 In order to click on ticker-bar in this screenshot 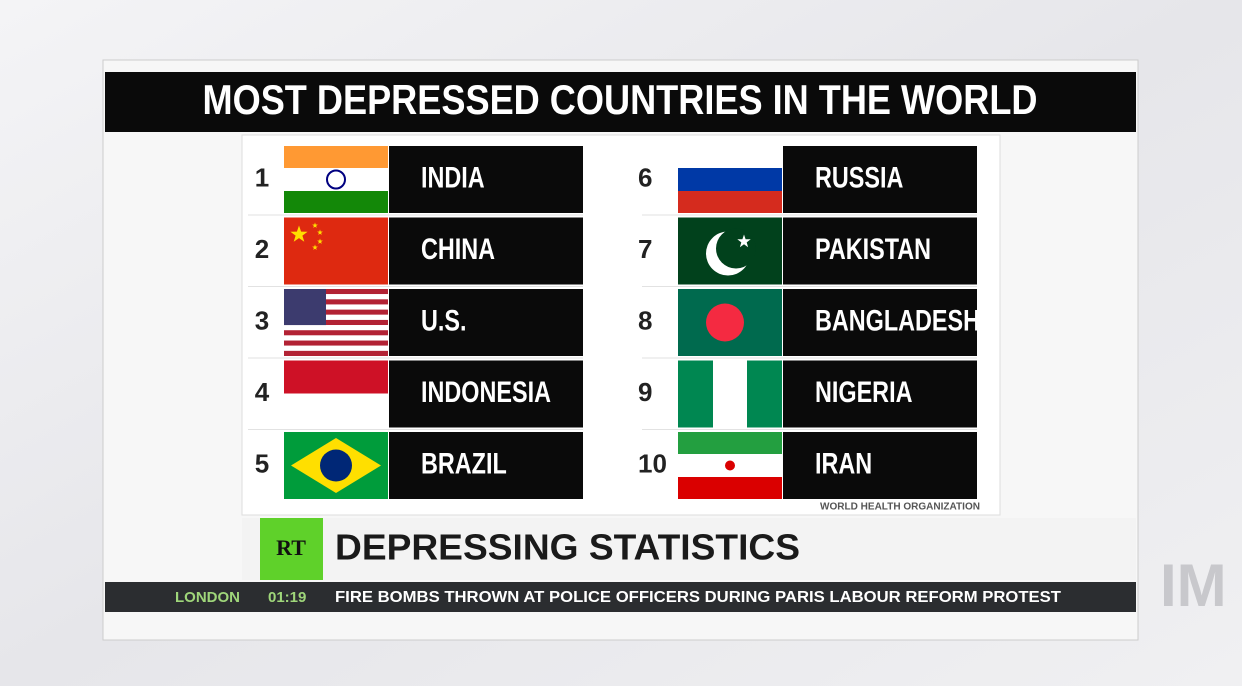, I will do `click(620, 597)`.